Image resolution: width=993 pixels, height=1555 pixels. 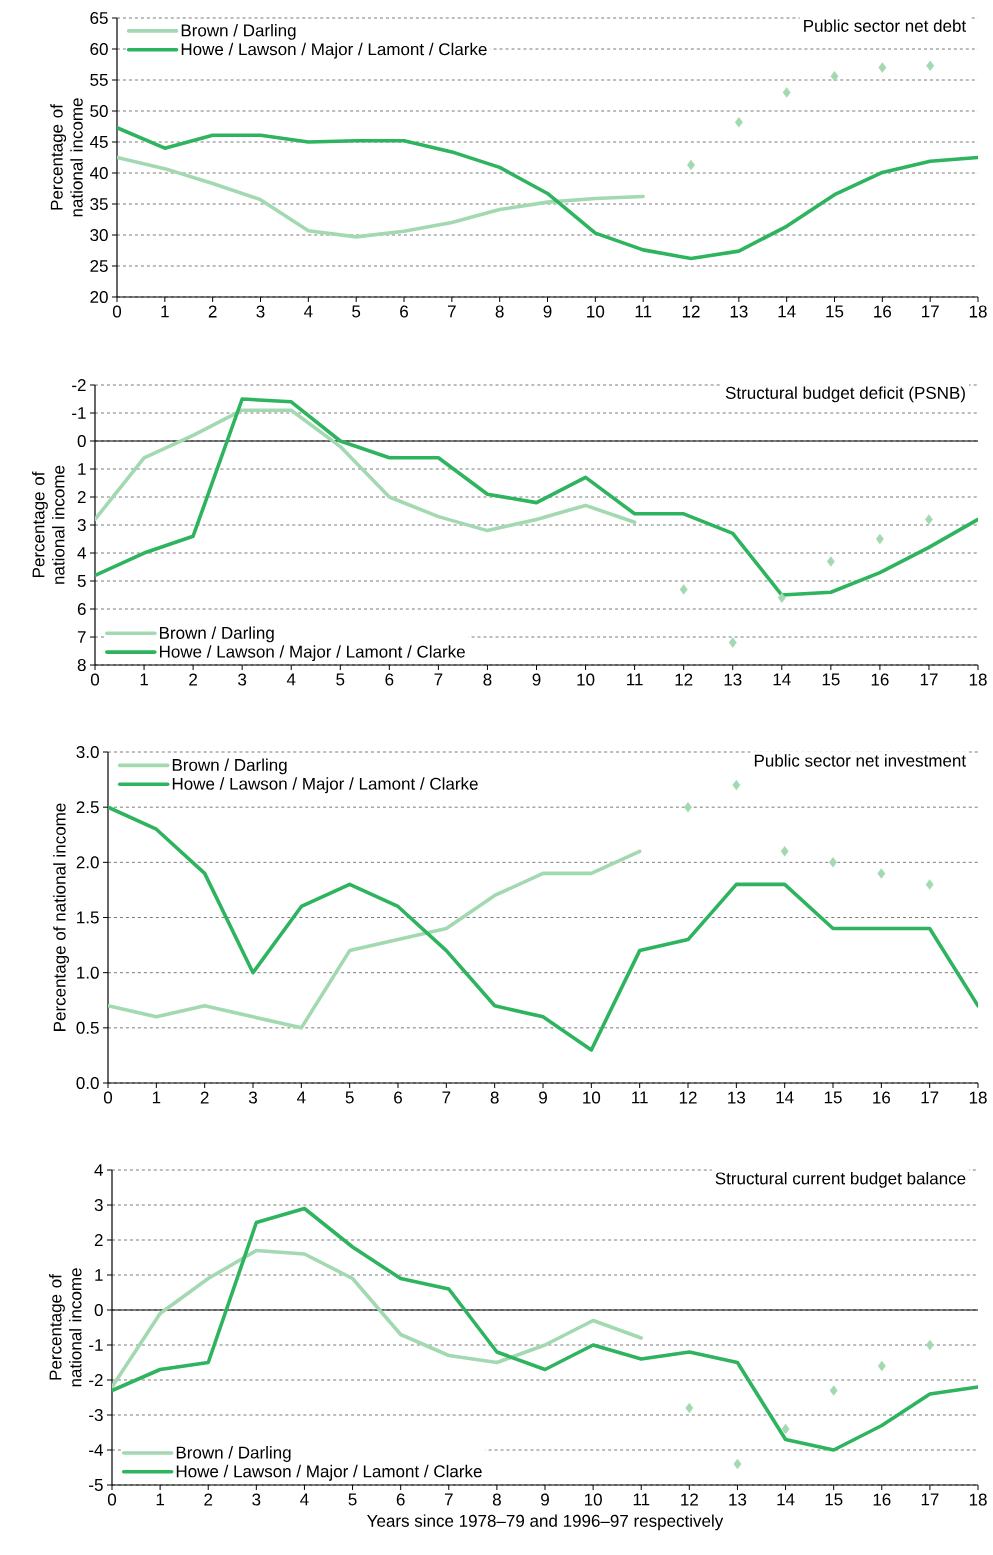 What do you see at coordinates (96, 1485) in the screenshot?
I see `y-tick-label: -5` at bounding box center [96, 1485].